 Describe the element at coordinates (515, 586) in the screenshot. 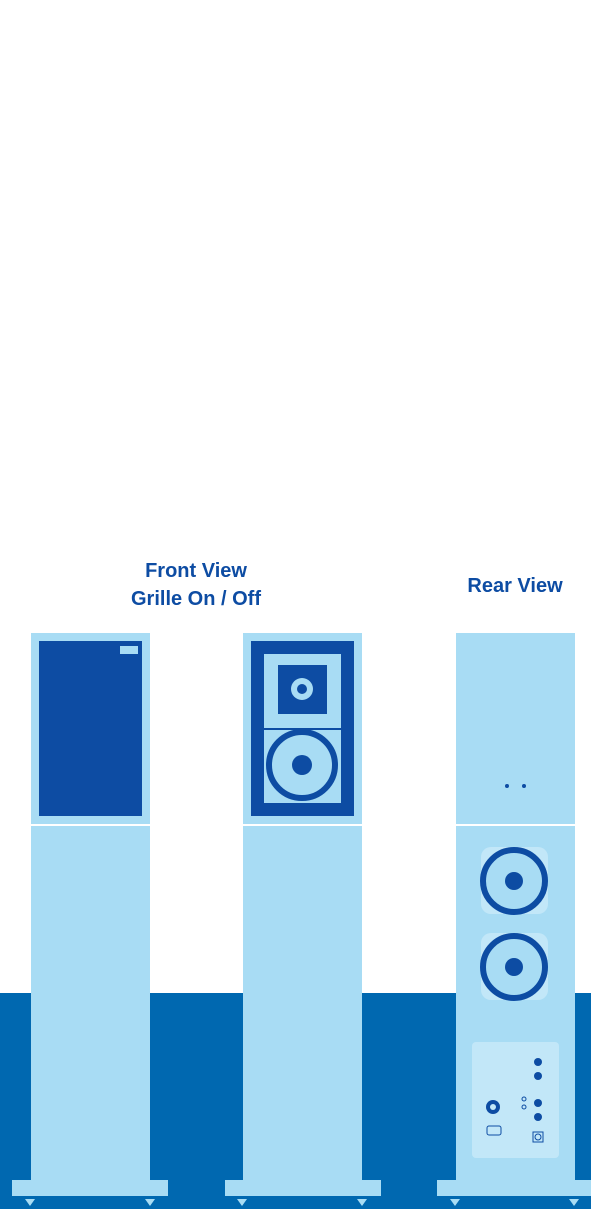

I see `rear-title: Rear View` at that location.